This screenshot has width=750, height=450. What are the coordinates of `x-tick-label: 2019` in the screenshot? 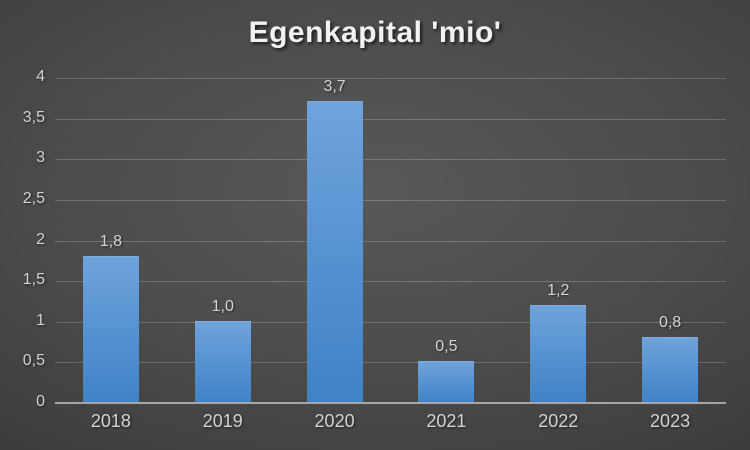 It's located at (222, 421).